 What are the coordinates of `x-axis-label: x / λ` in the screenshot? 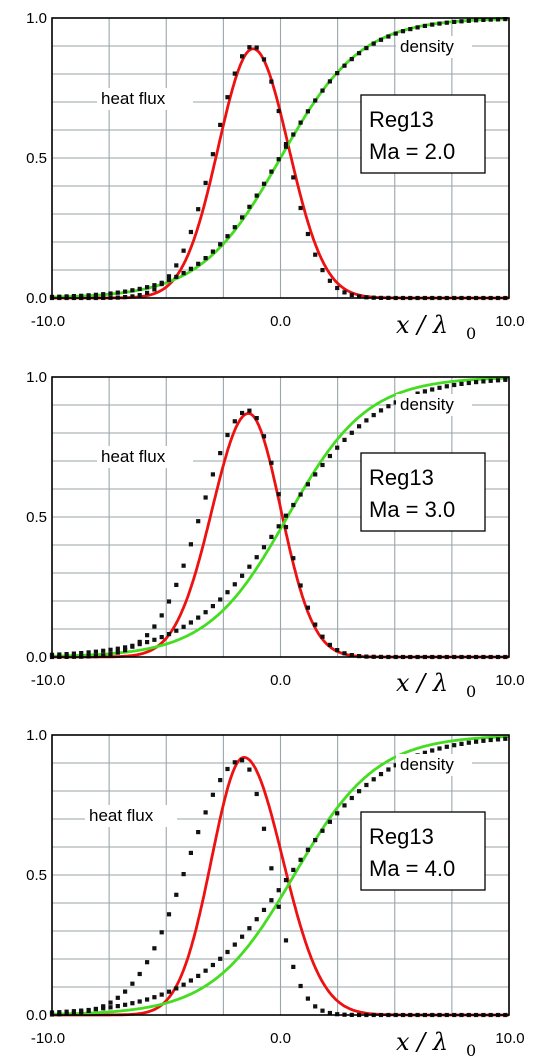 It's located at (422, 683).